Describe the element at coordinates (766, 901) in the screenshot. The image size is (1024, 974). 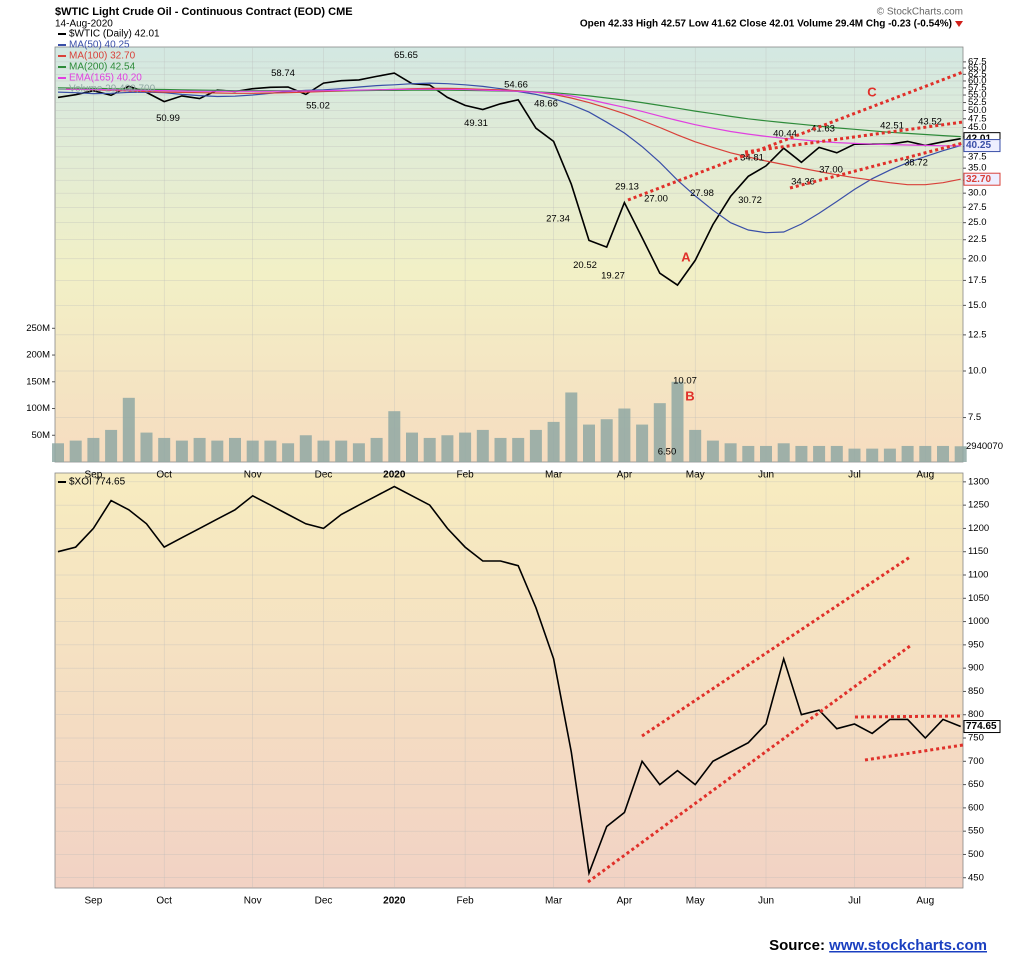
I see `x-tick-label: Jun` at that location.